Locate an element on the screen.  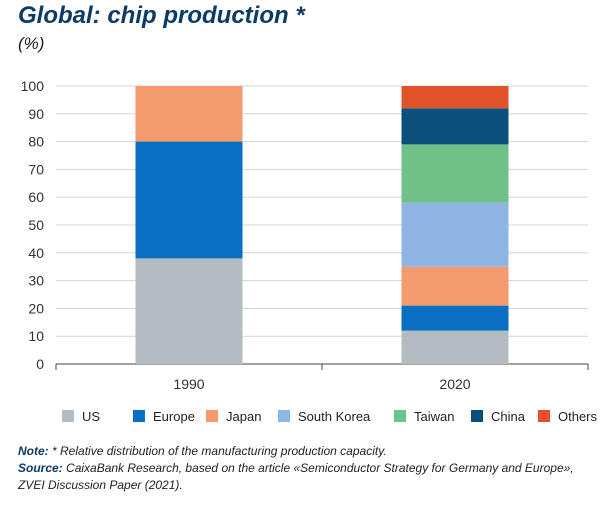
y-tick-label: 50 is located at coordinates (36, 225).